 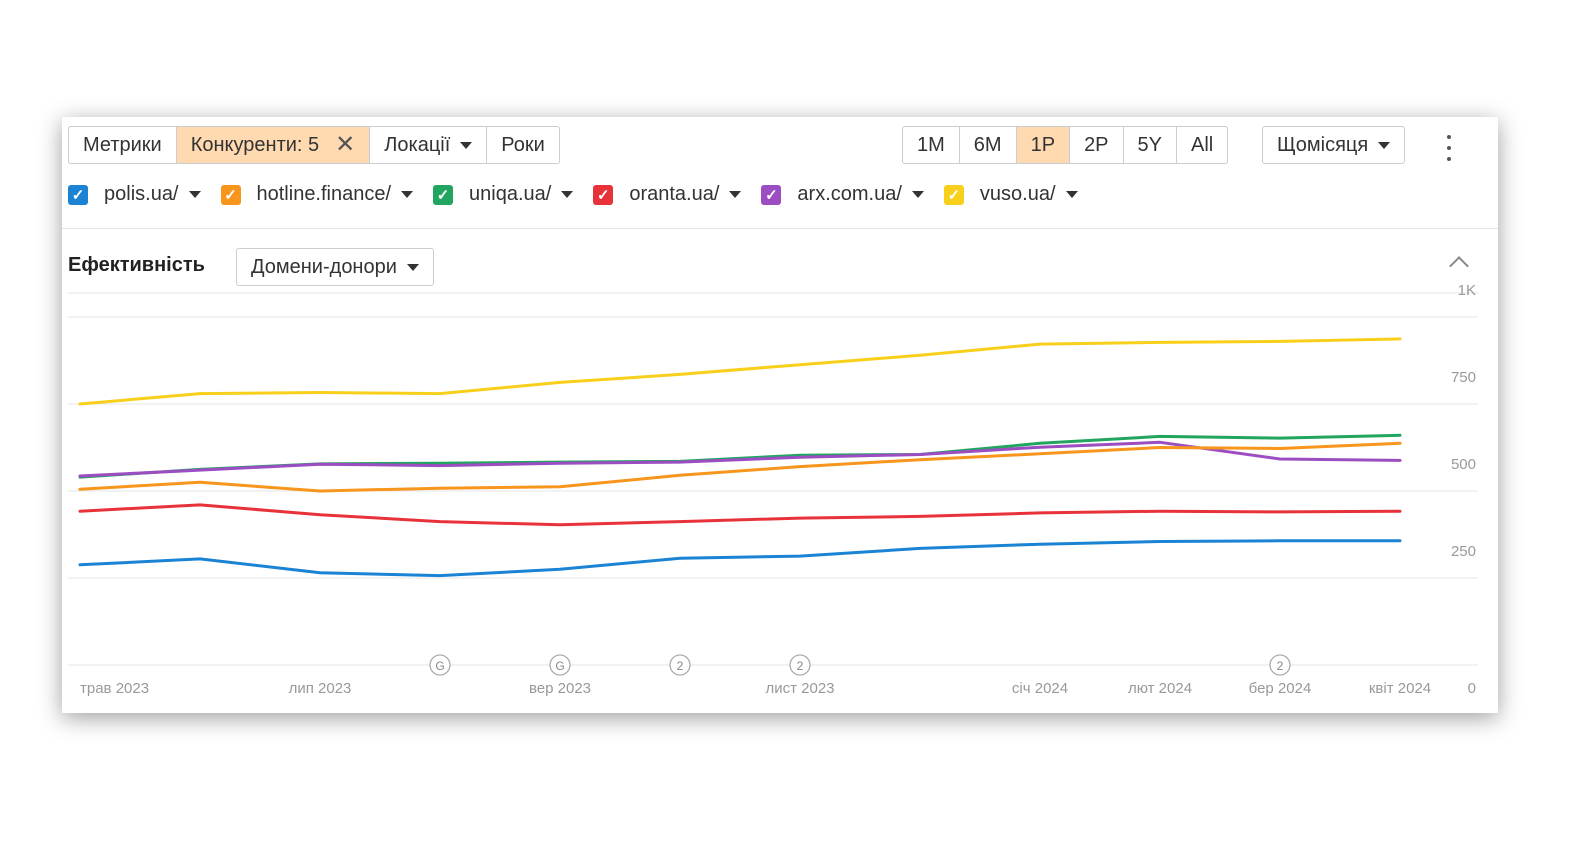 I want to click on period-1m: 1M, so click(x=931, y=145).